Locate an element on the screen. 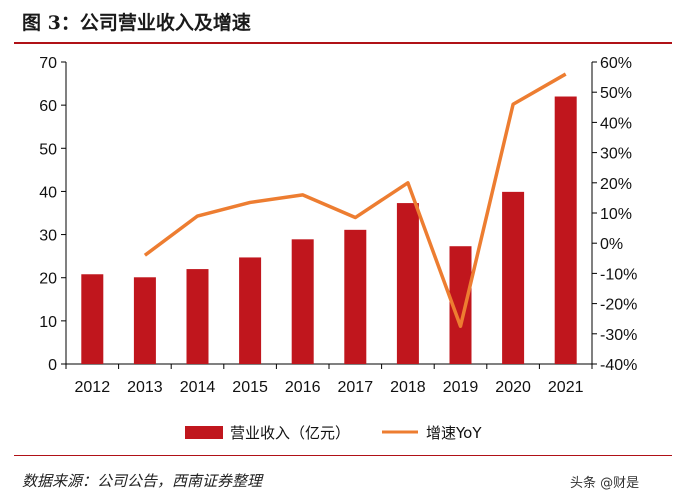 This screenshot has height=500, width=686. left-tick-label: 20 is located at coordinates (48, 279).